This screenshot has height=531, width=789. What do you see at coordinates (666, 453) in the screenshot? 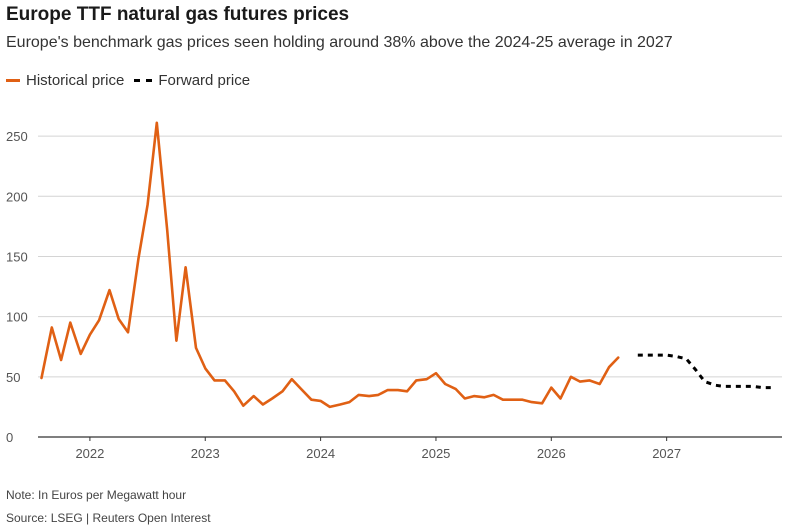
I see `x-tick-label-2027: 2027` at bounding box center [666, 453].